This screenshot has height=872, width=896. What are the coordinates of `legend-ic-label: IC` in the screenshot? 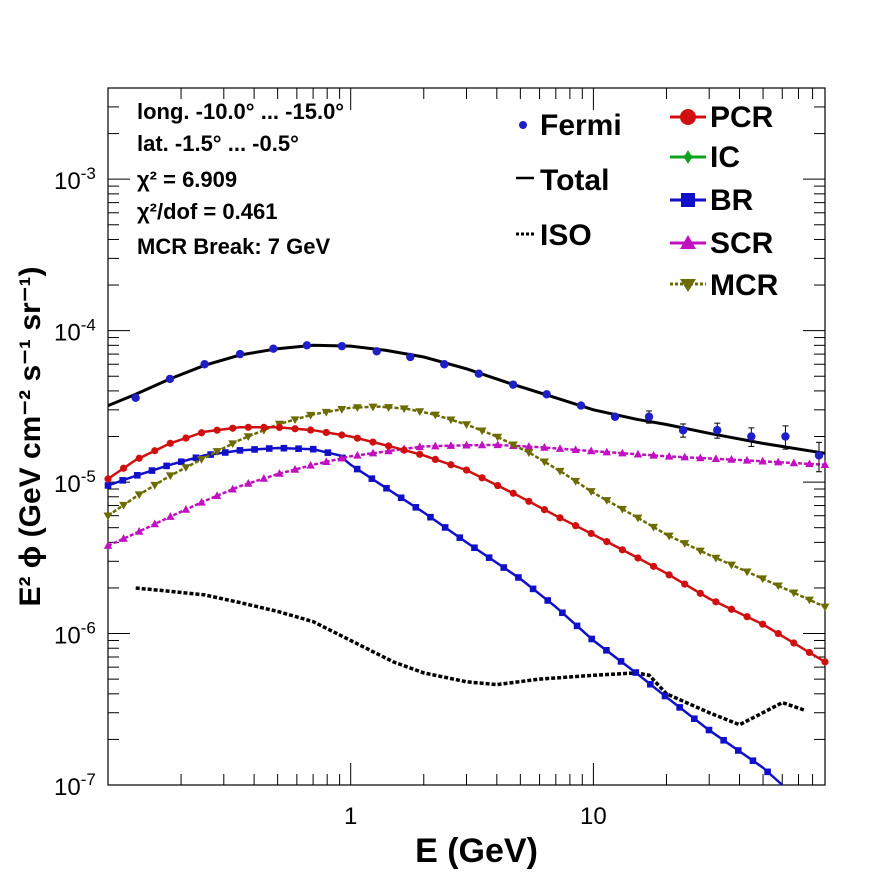 It's located at (725, 157).